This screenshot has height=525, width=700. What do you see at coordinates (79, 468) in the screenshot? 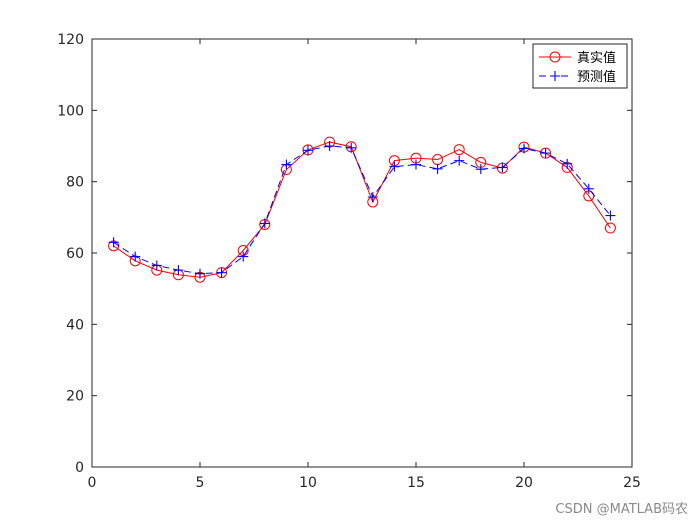
I see `y-tick-label: 0` at bounding box center [79, 468].